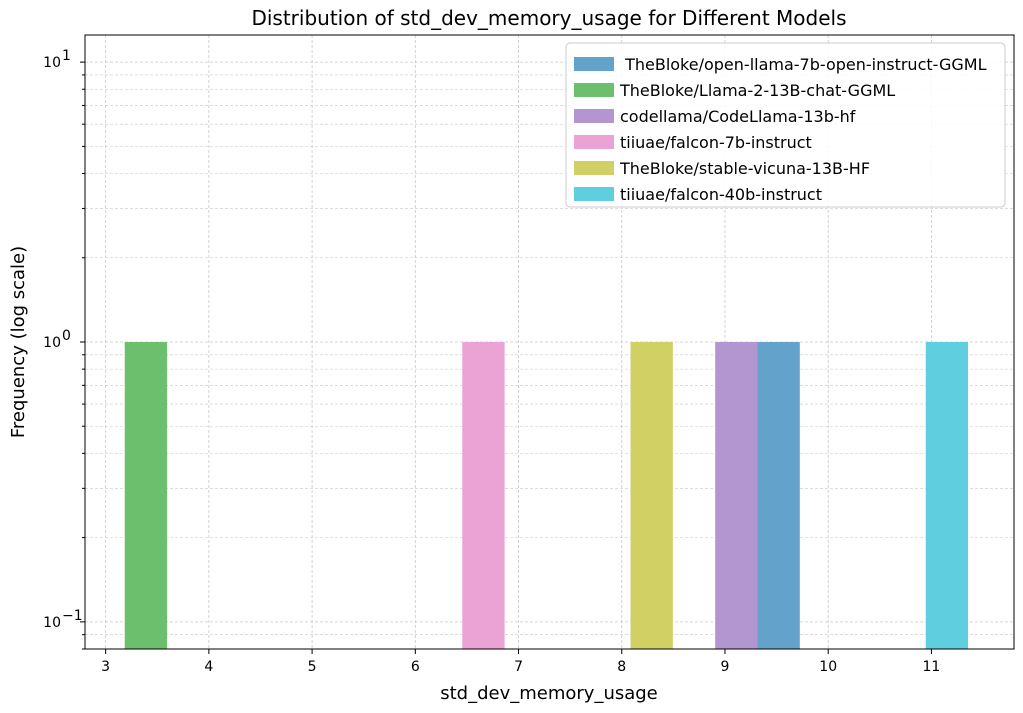  I want to click on x-tick-label: 7, so click(518, 667).